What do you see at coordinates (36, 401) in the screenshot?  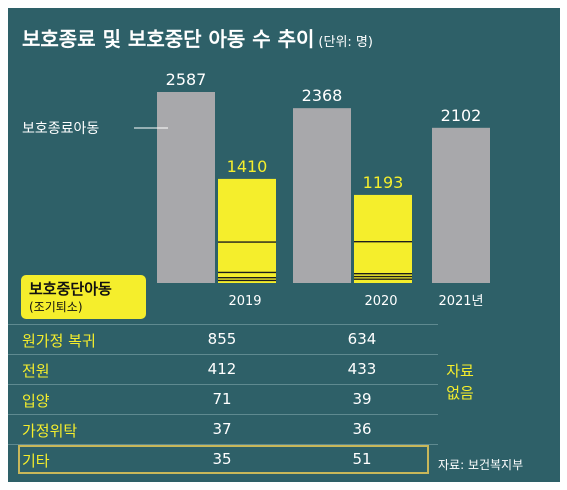 I see `row-label: 입양` at bounding box center [36, 401].